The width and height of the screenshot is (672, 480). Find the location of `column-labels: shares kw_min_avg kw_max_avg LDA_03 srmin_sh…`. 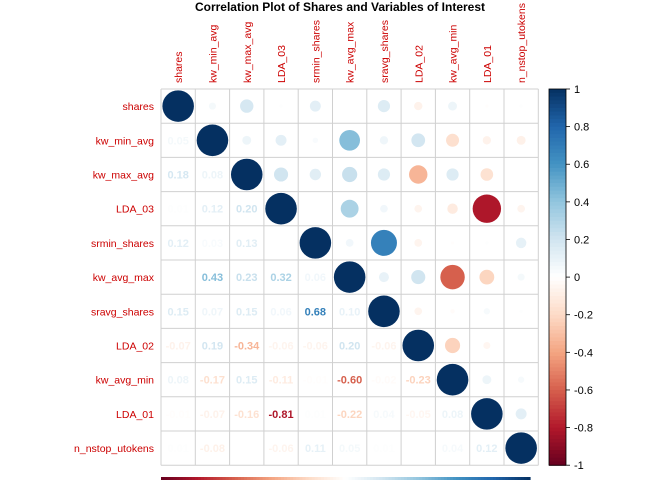

column-labels: shares kw_min_avg kw_max_avg LDA_03 srmin_sh… is located at coordinates (350, 43).